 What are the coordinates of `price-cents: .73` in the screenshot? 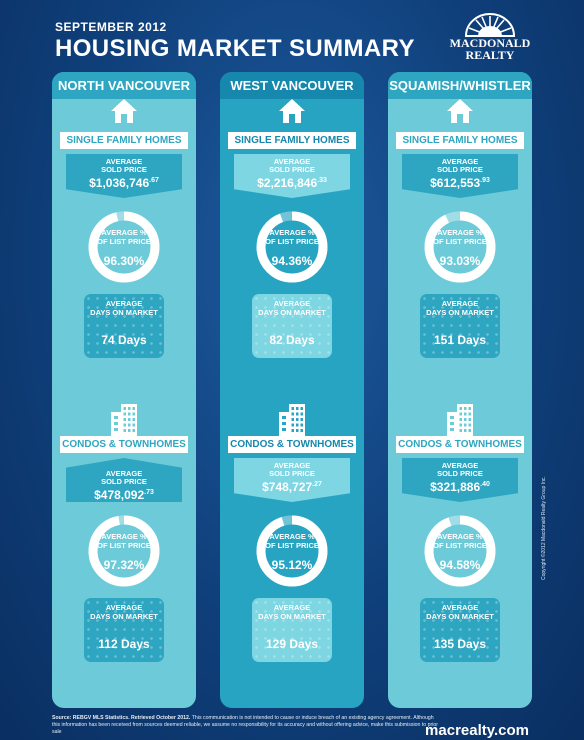 It's located at (149, 492).